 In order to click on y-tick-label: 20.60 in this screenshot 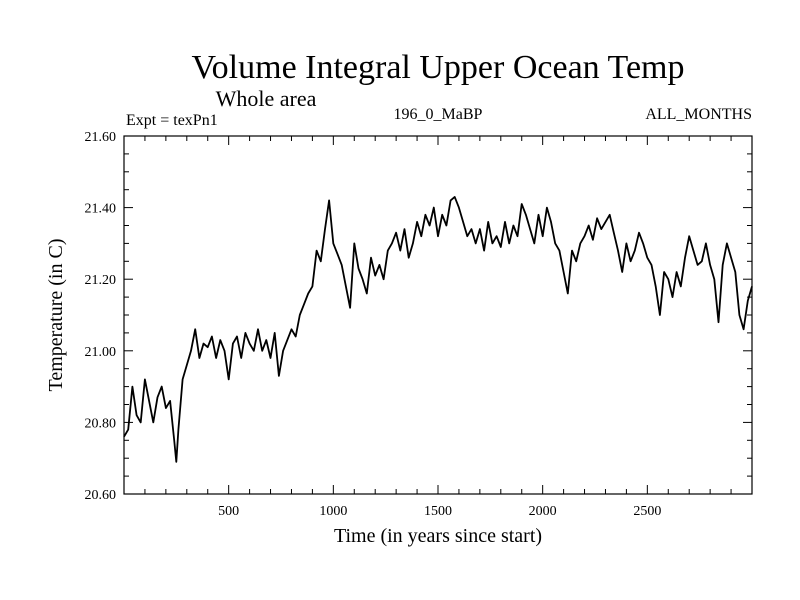, I will do `click(101, 495)`.